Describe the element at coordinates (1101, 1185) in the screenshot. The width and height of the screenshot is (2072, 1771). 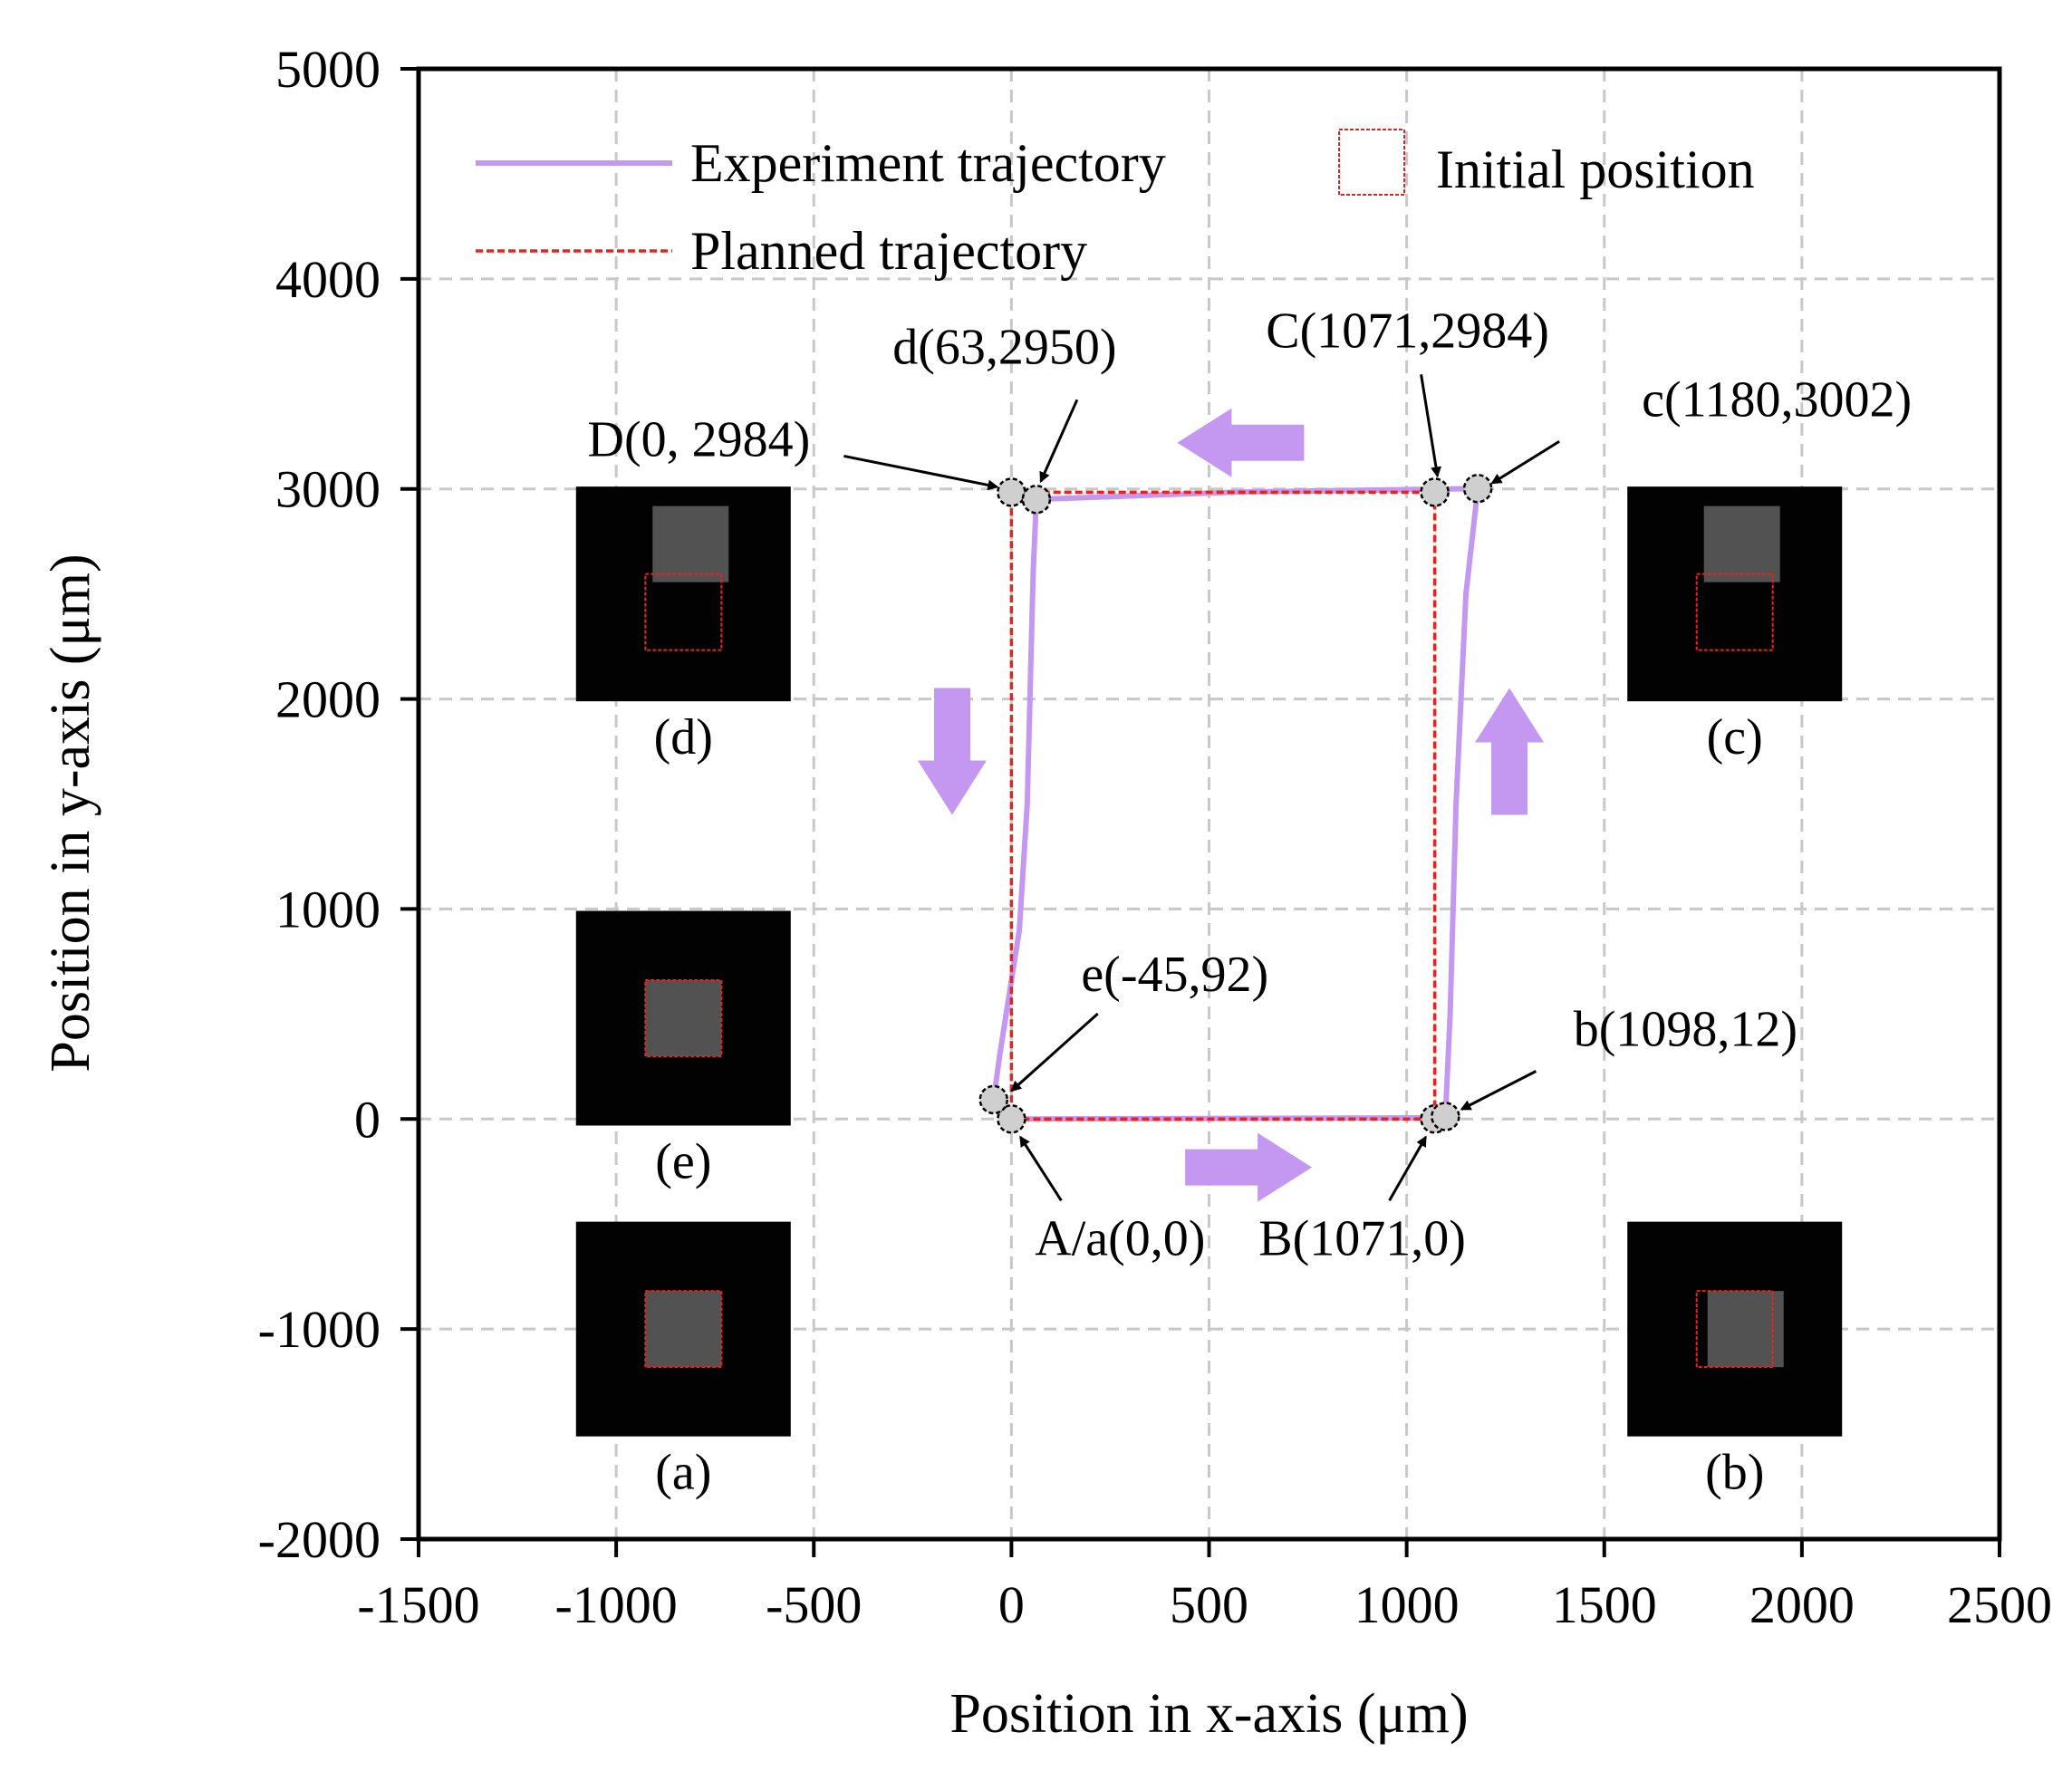
I see `annotated-point: A/a(0,0)` at that location.